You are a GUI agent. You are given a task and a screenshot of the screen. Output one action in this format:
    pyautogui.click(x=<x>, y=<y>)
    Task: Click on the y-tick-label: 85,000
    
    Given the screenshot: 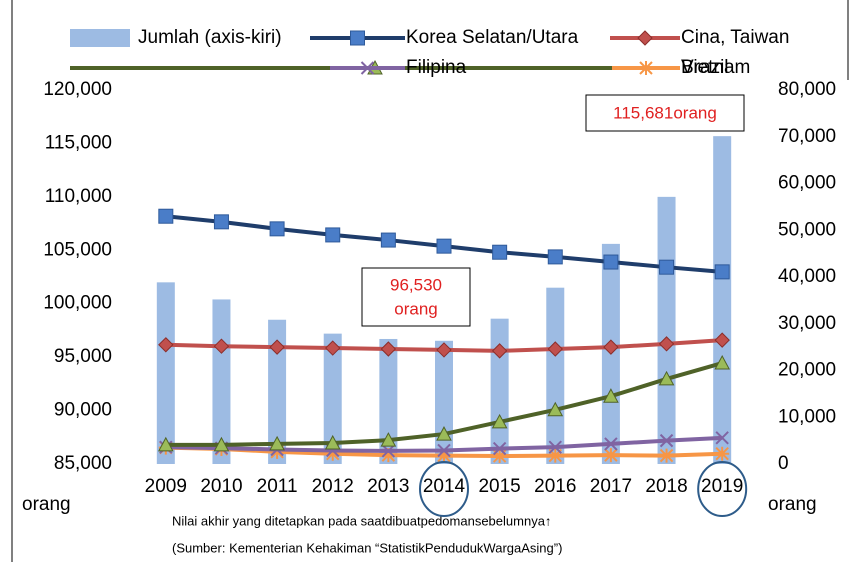 What is the action you would take?
    pyautogui.click(x=83, y=463)
    